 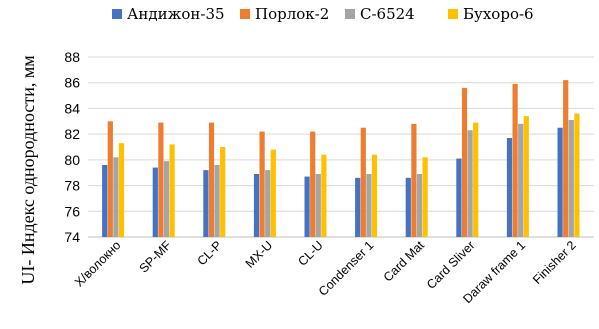 What do you see at coordinates (554, 262) in the screenshot?
I see `x-tick-label: Finisher 2` at bounding box center [554, 262].